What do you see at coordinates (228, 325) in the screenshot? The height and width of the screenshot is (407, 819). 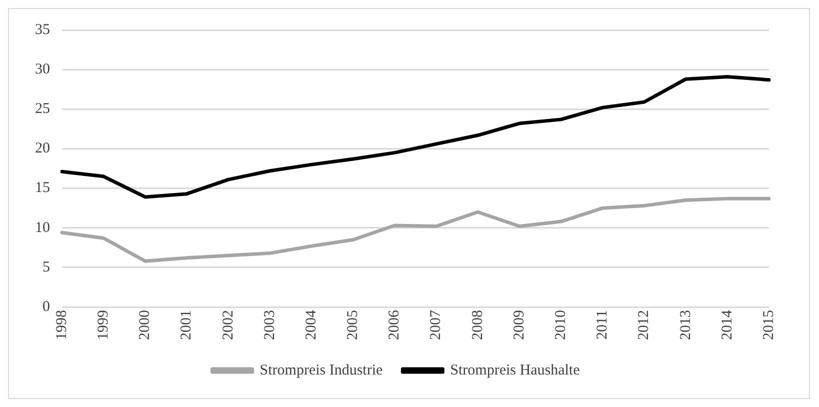 I see `x-tick-label: 2002` at bounding box center [228, 325].